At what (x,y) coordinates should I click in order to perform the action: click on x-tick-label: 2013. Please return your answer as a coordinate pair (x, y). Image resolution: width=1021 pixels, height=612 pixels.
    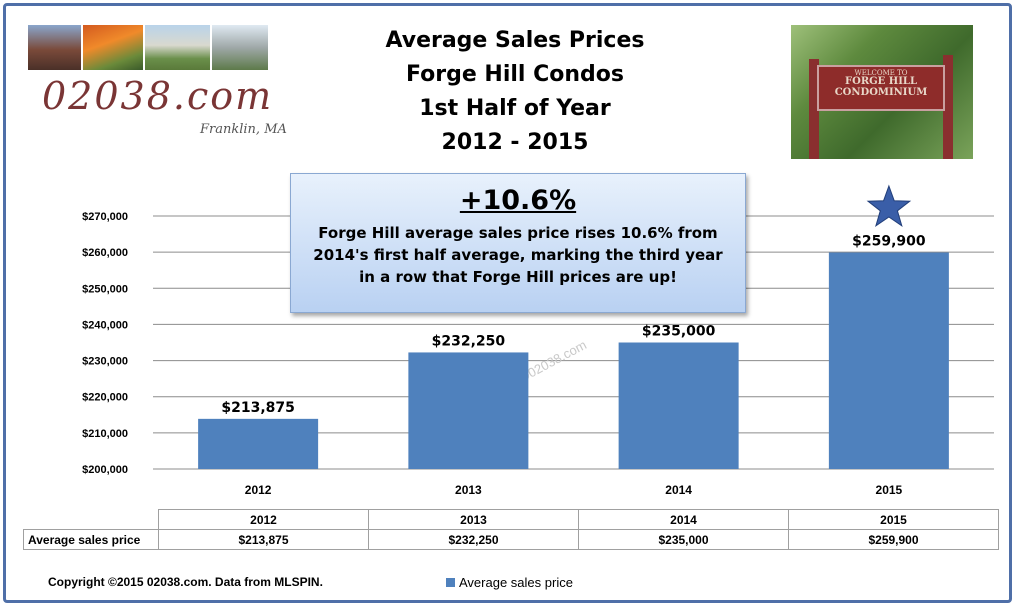
    Looking at the image, I should click on (468, 490).